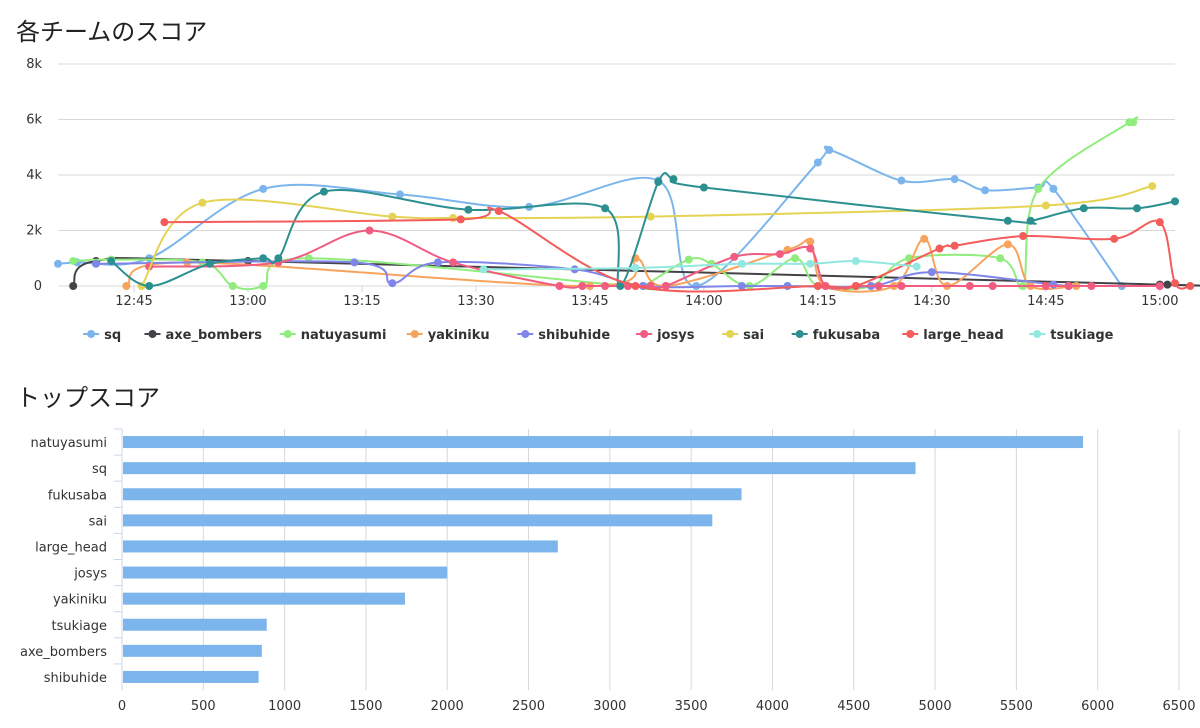 This screenshot has width=1200, height=728. I want to click on y-tick-label: 0, so click(38, 286).